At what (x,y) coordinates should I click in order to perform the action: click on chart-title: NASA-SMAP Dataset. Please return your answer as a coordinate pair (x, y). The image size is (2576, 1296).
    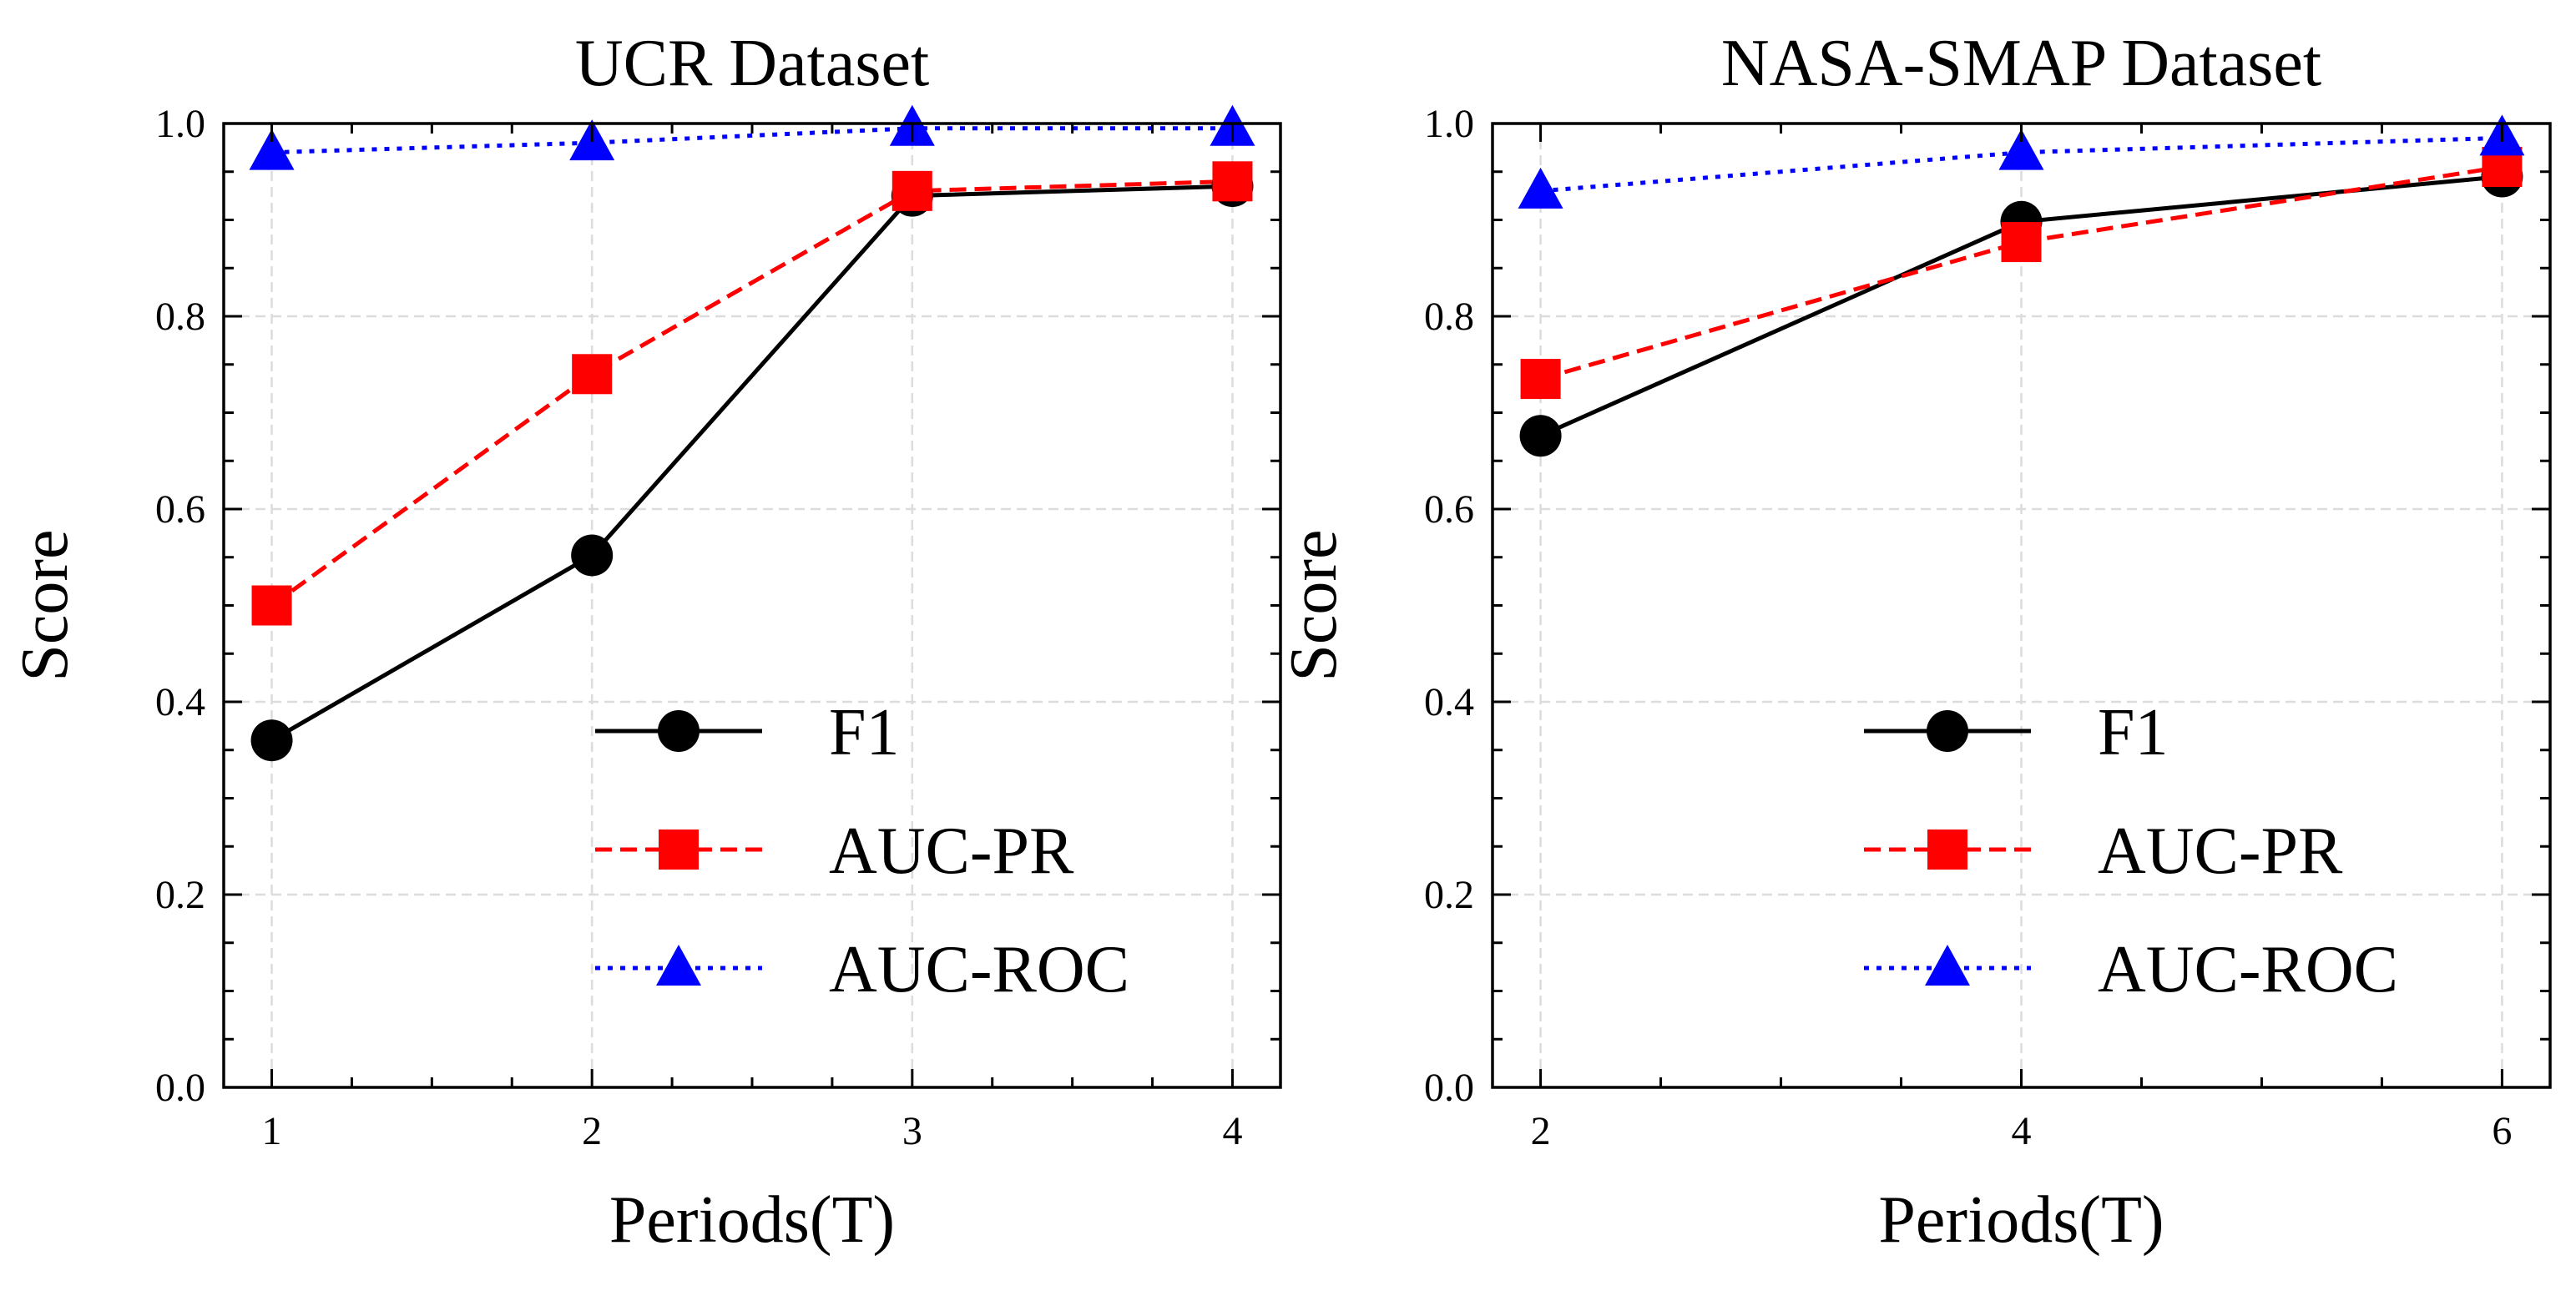
    Looking at the image, I should click on (2021, 63).